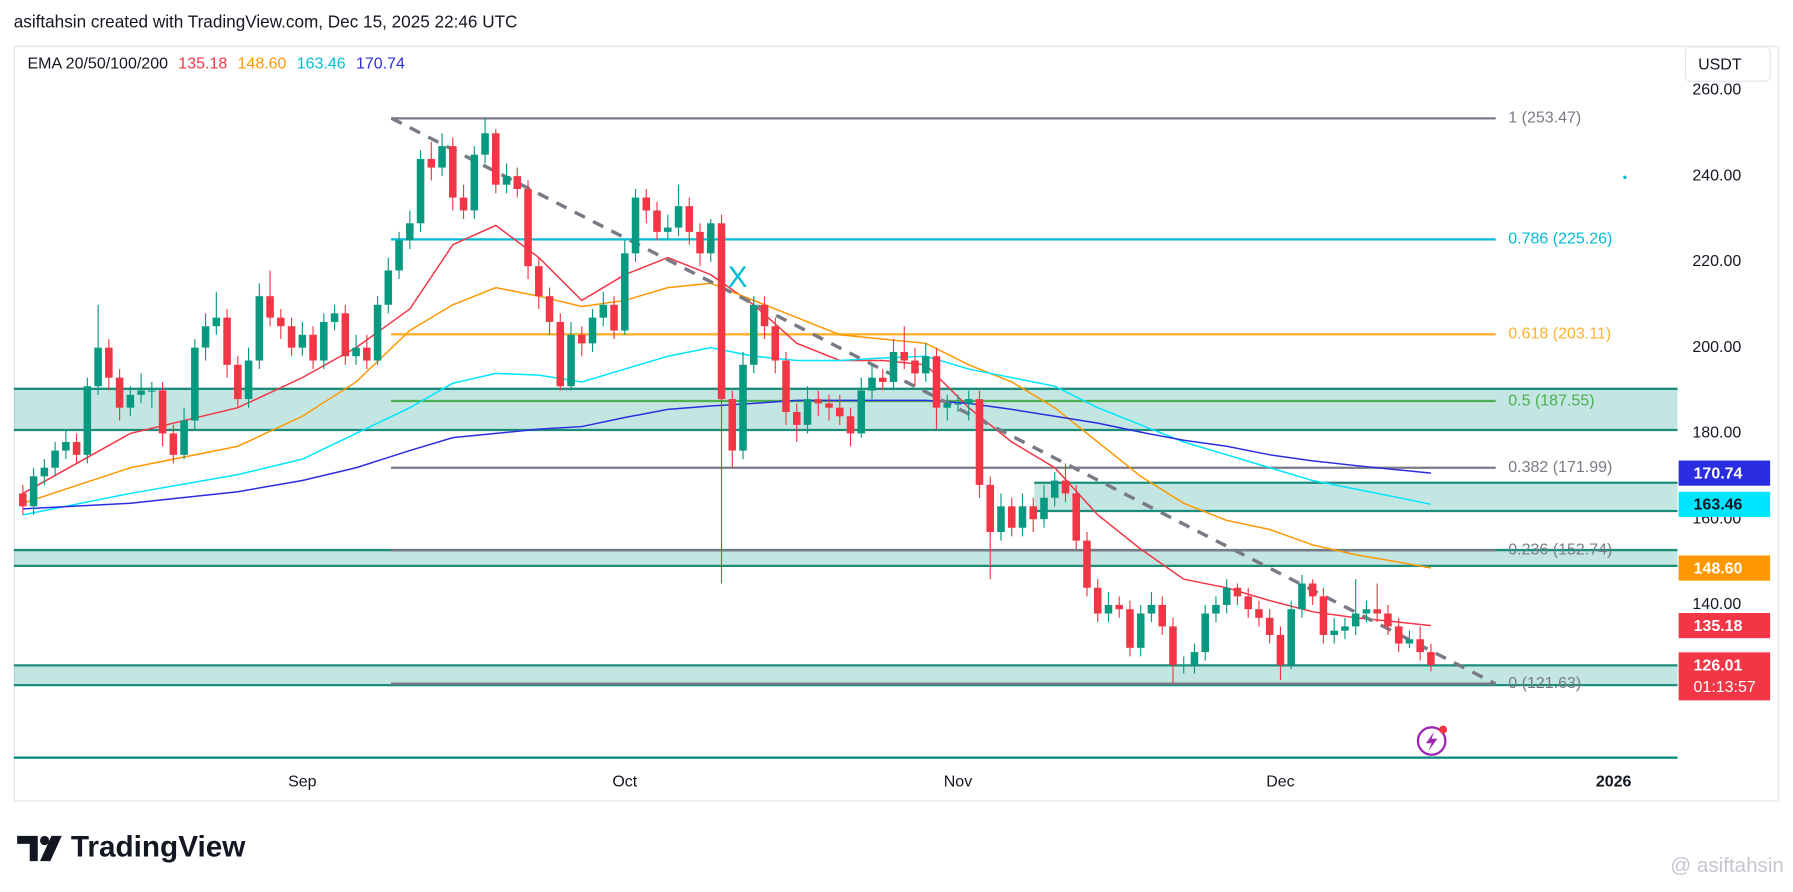 Image resolution: width=1793 pixels, height=892 pixels. What do you see at coordinates (1560, 467) in the screenshot?
I see `fib-label: 0.382 (171.99)` at bounding box center [1560, 467].